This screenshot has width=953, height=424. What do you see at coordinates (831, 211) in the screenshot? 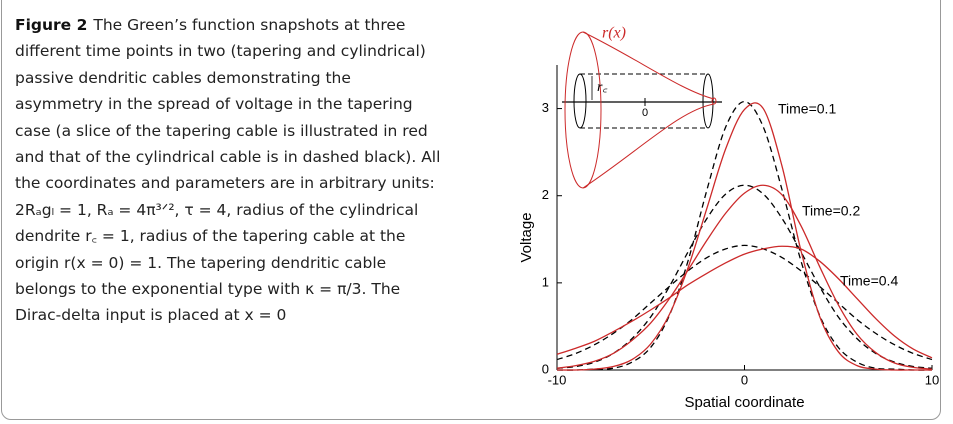
I see `annotation: Time=0.2` at bounding box center [831, 211].